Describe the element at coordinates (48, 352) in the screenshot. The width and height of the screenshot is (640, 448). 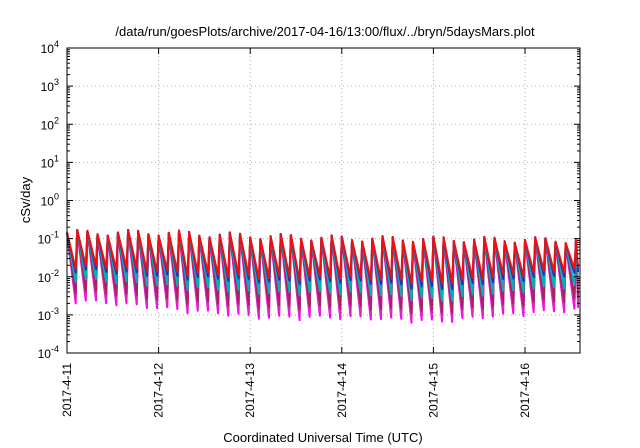
I see `y-tick-label: 10⁻⁴` at that location.